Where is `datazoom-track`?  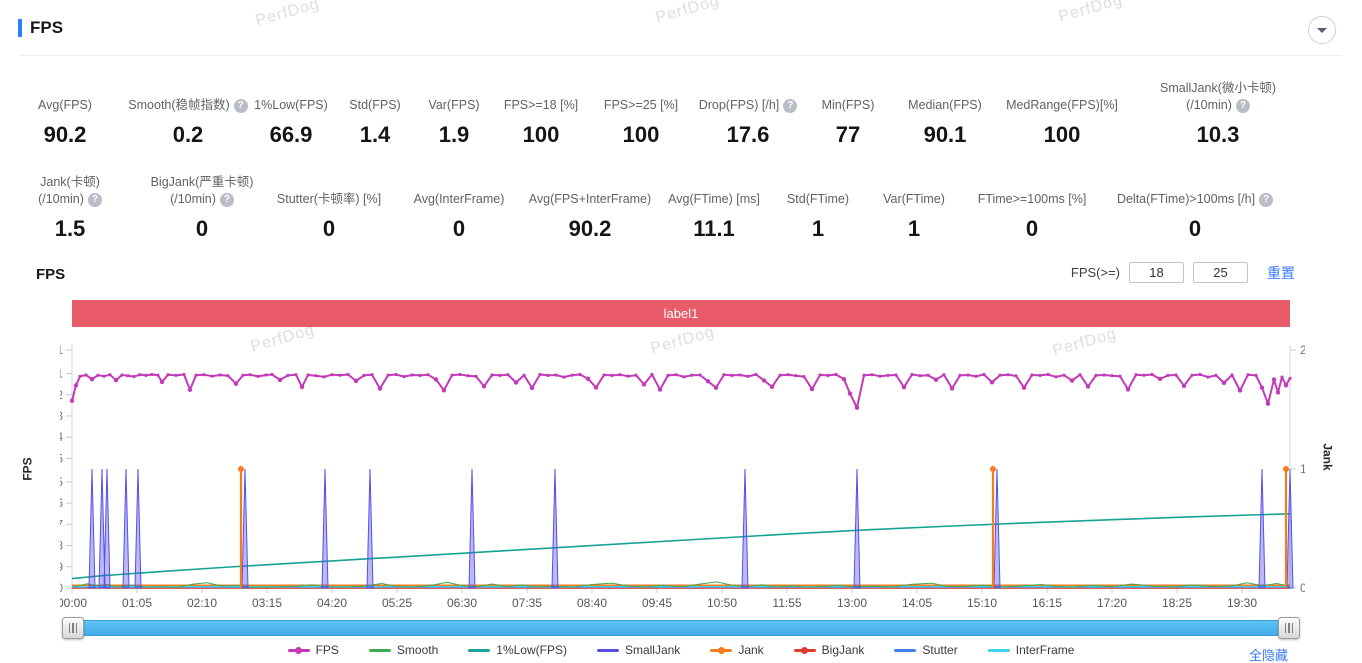 datazoom-track is located at coordinates (681, 628).